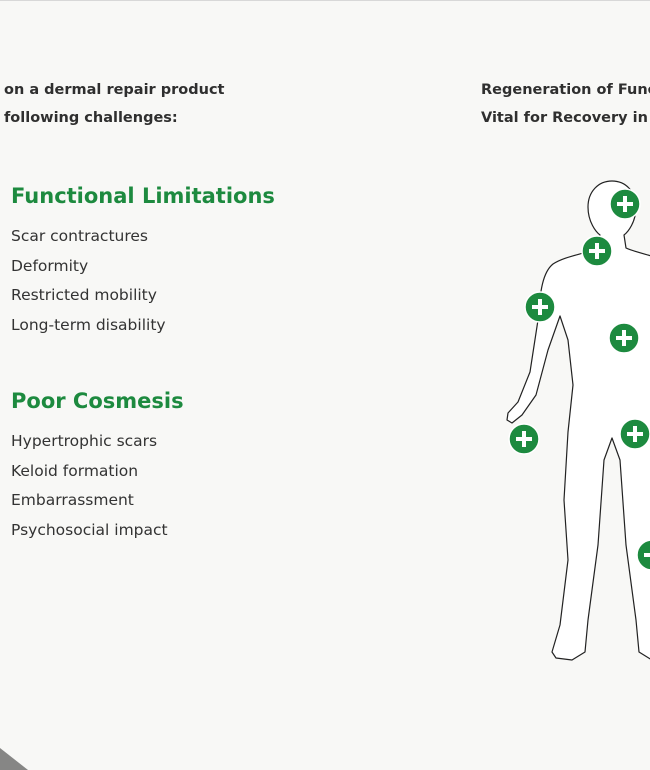  What do you see at coordinates (80, 236) in the screenshot?
I see `section-item: Scar contractures` at bounding box center [80, 236].